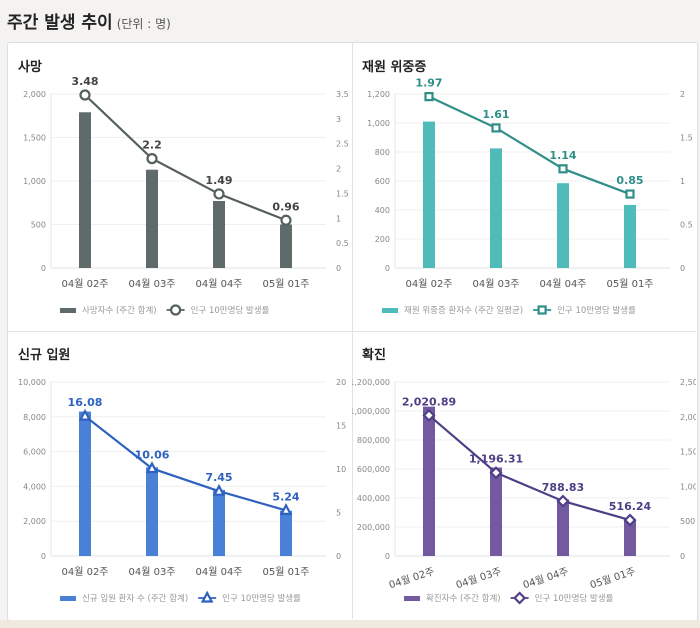  I want to click on left-axis-tick: 10,000, so click(32, 382).